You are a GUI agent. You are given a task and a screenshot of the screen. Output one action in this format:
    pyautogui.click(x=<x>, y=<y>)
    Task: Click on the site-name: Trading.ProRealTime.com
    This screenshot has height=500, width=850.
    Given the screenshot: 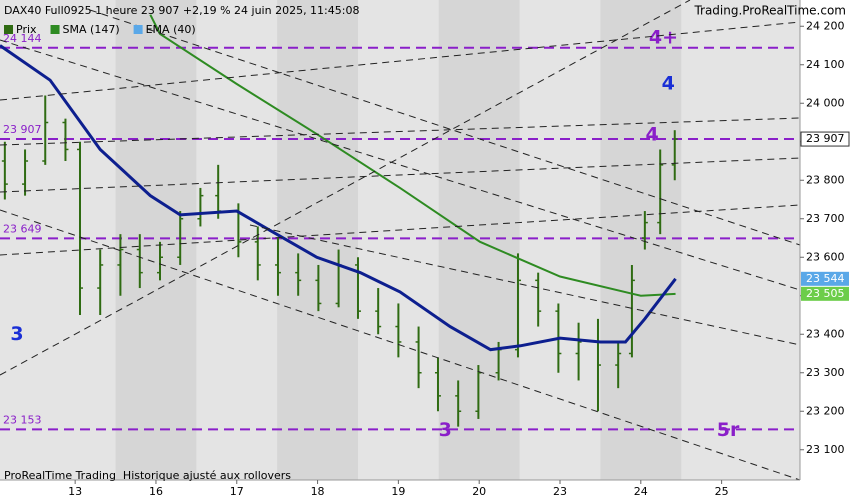 What is the action you would take?
    pyautogui.click(x=769, y=11)
    